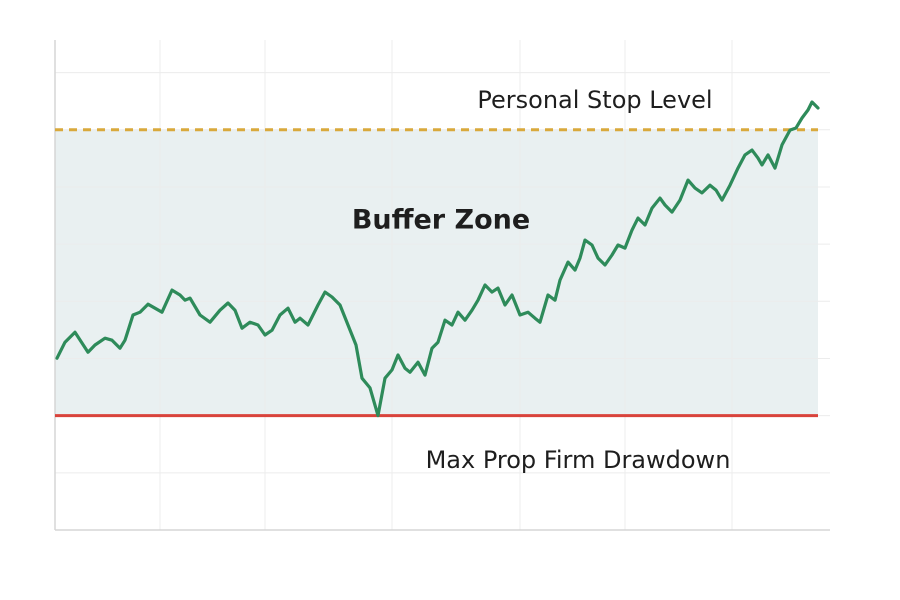 This screenshot has width=900, height=600. What do you see at coordinates (578, 460) in the screenshot?
I see `drawdown-label: Max Prop Firm Drawdown` at bounding box center [578, 460].